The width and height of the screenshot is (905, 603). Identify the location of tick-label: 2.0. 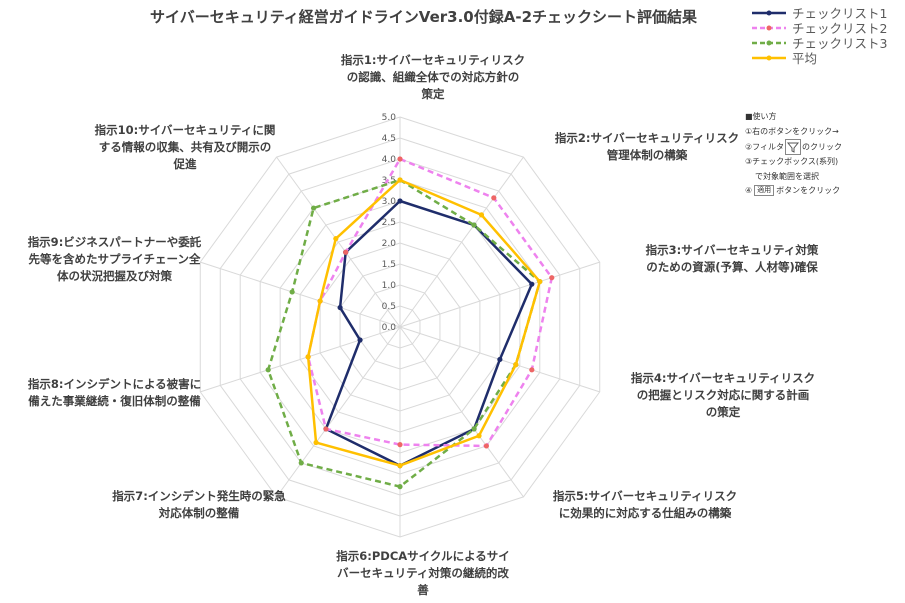
(389, 244).